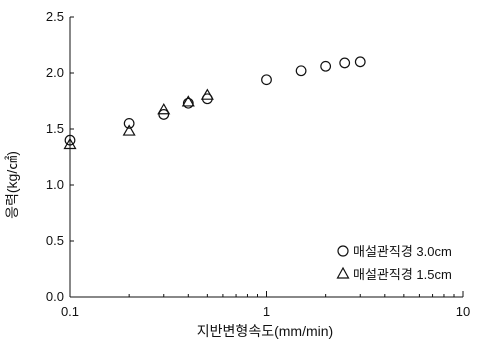 Image resolution: width=481 pixels, height=345 pixels. What do you see at coordinates (265, 331) in the screenshot?
I see `x-axis-label: 지반변형속도(mm/min)` at bounding box center [265, 331].